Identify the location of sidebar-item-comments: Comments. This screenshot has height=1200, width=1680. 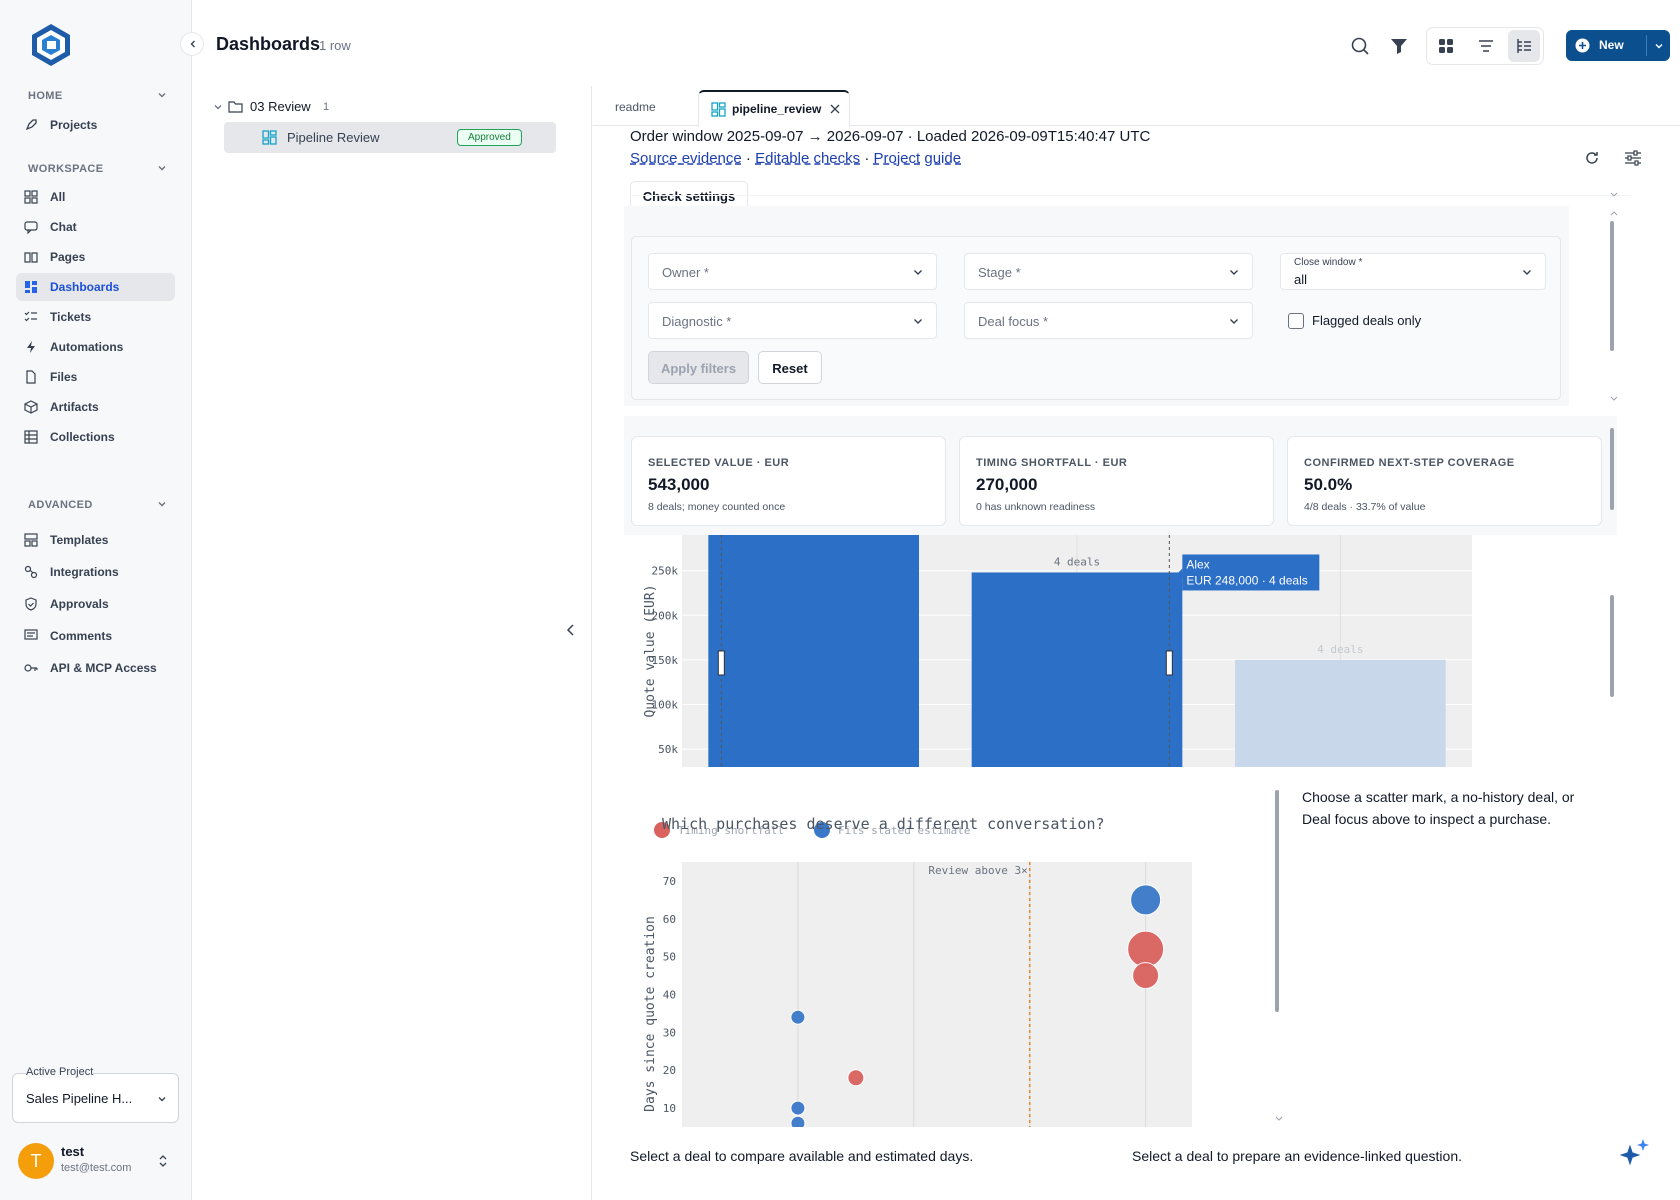
(95, 636).